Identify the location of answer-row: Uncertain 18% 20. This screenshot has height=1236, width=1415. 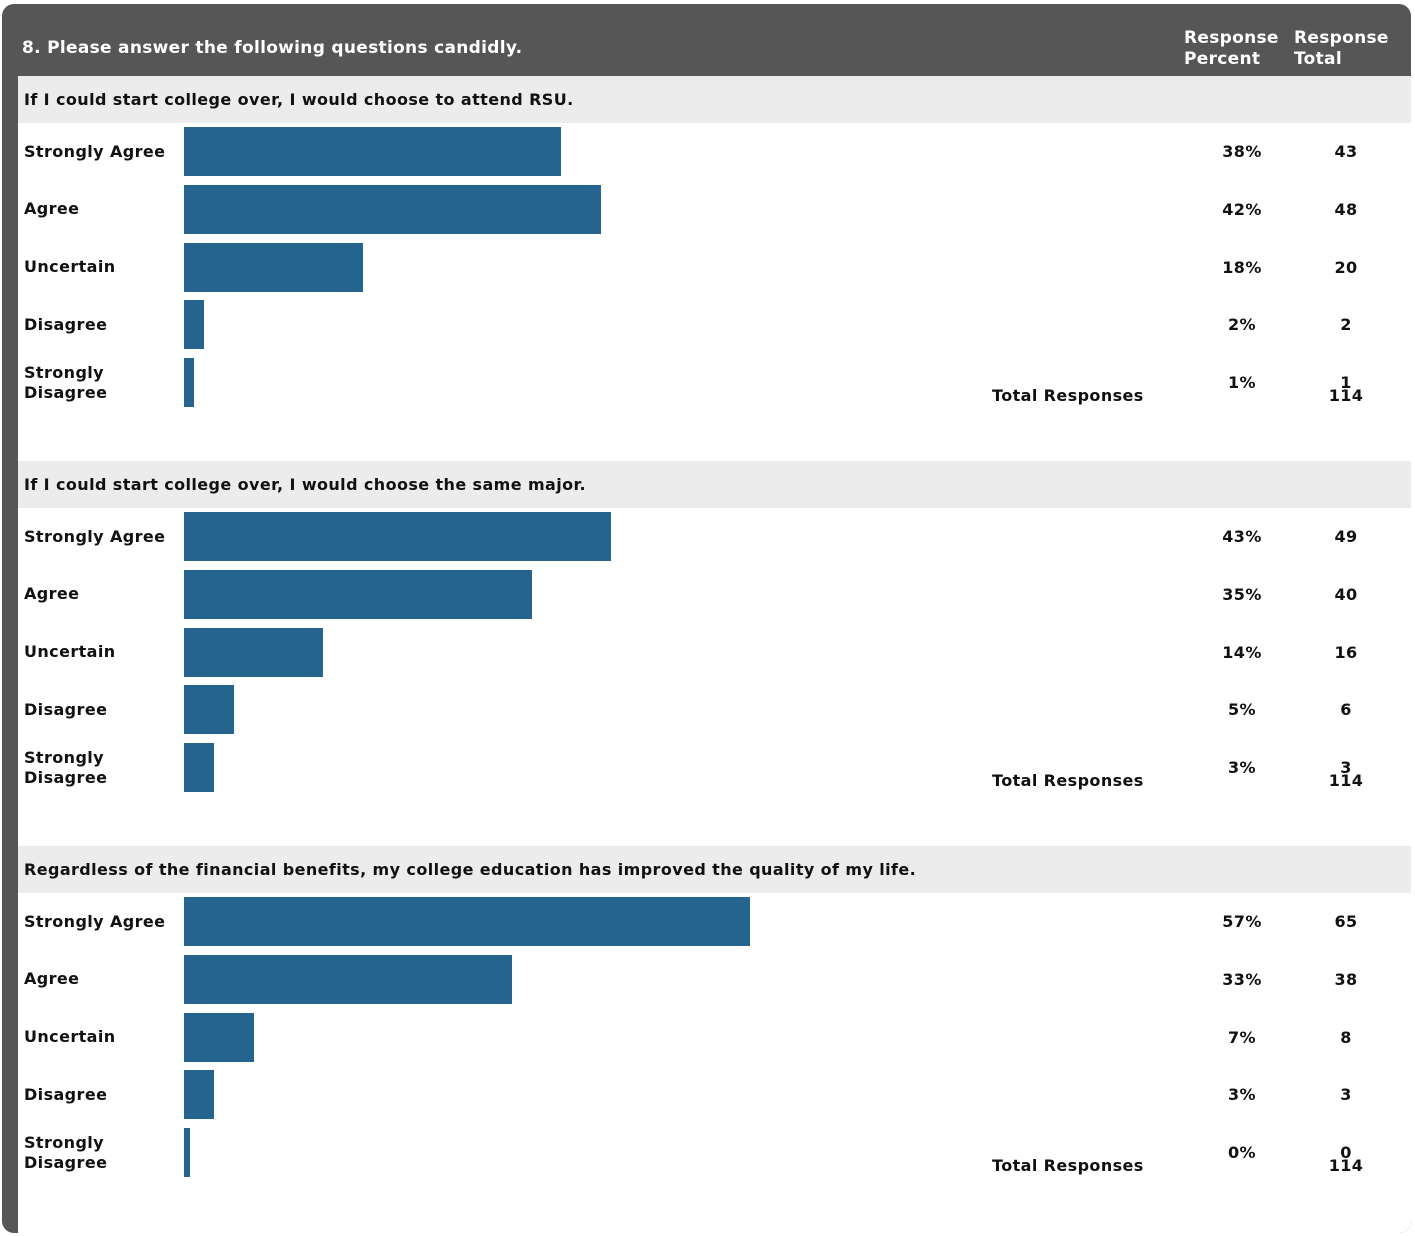
(714, 267).